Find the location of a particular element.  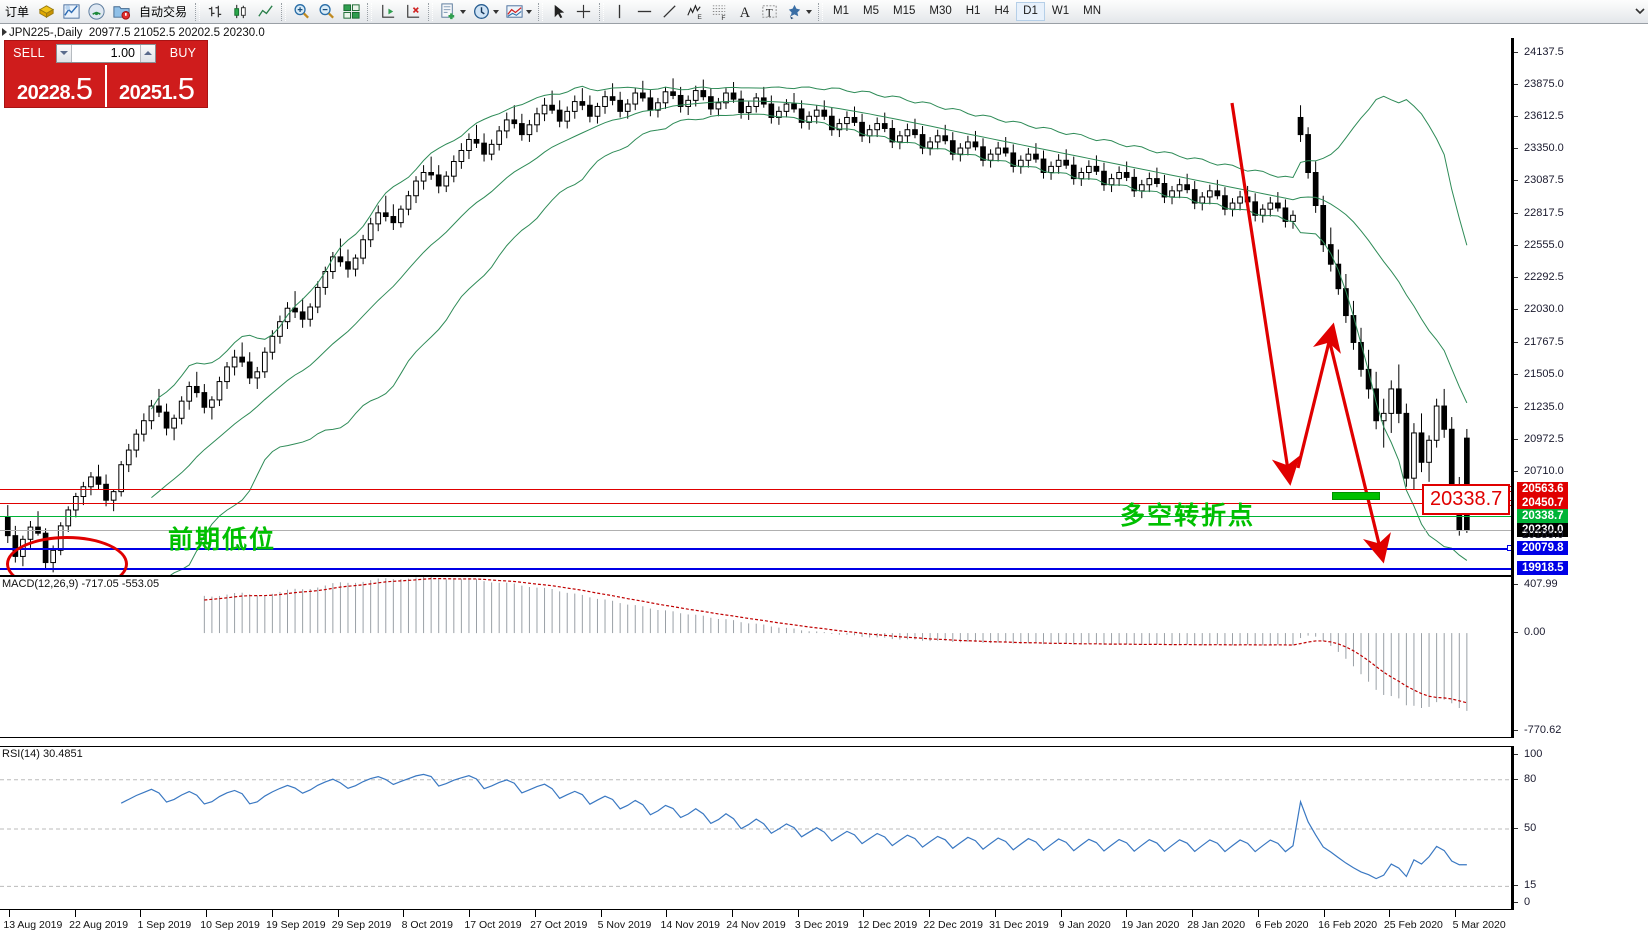

zoom-out-icon is located at coordinates (326, 12).